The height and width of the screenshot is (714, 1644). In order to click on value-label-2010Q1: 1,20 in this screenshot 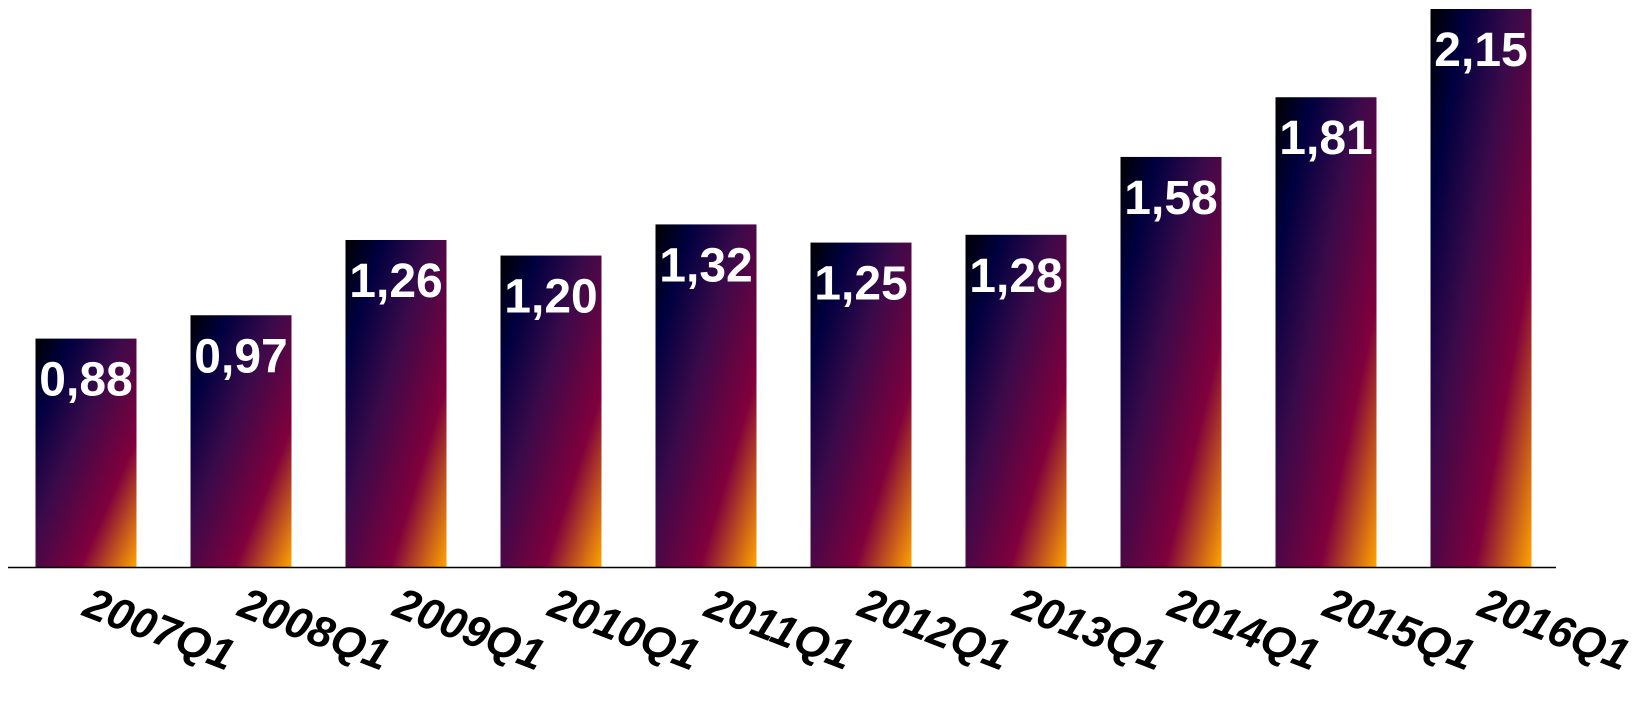, I will do `click(550, 297)`.